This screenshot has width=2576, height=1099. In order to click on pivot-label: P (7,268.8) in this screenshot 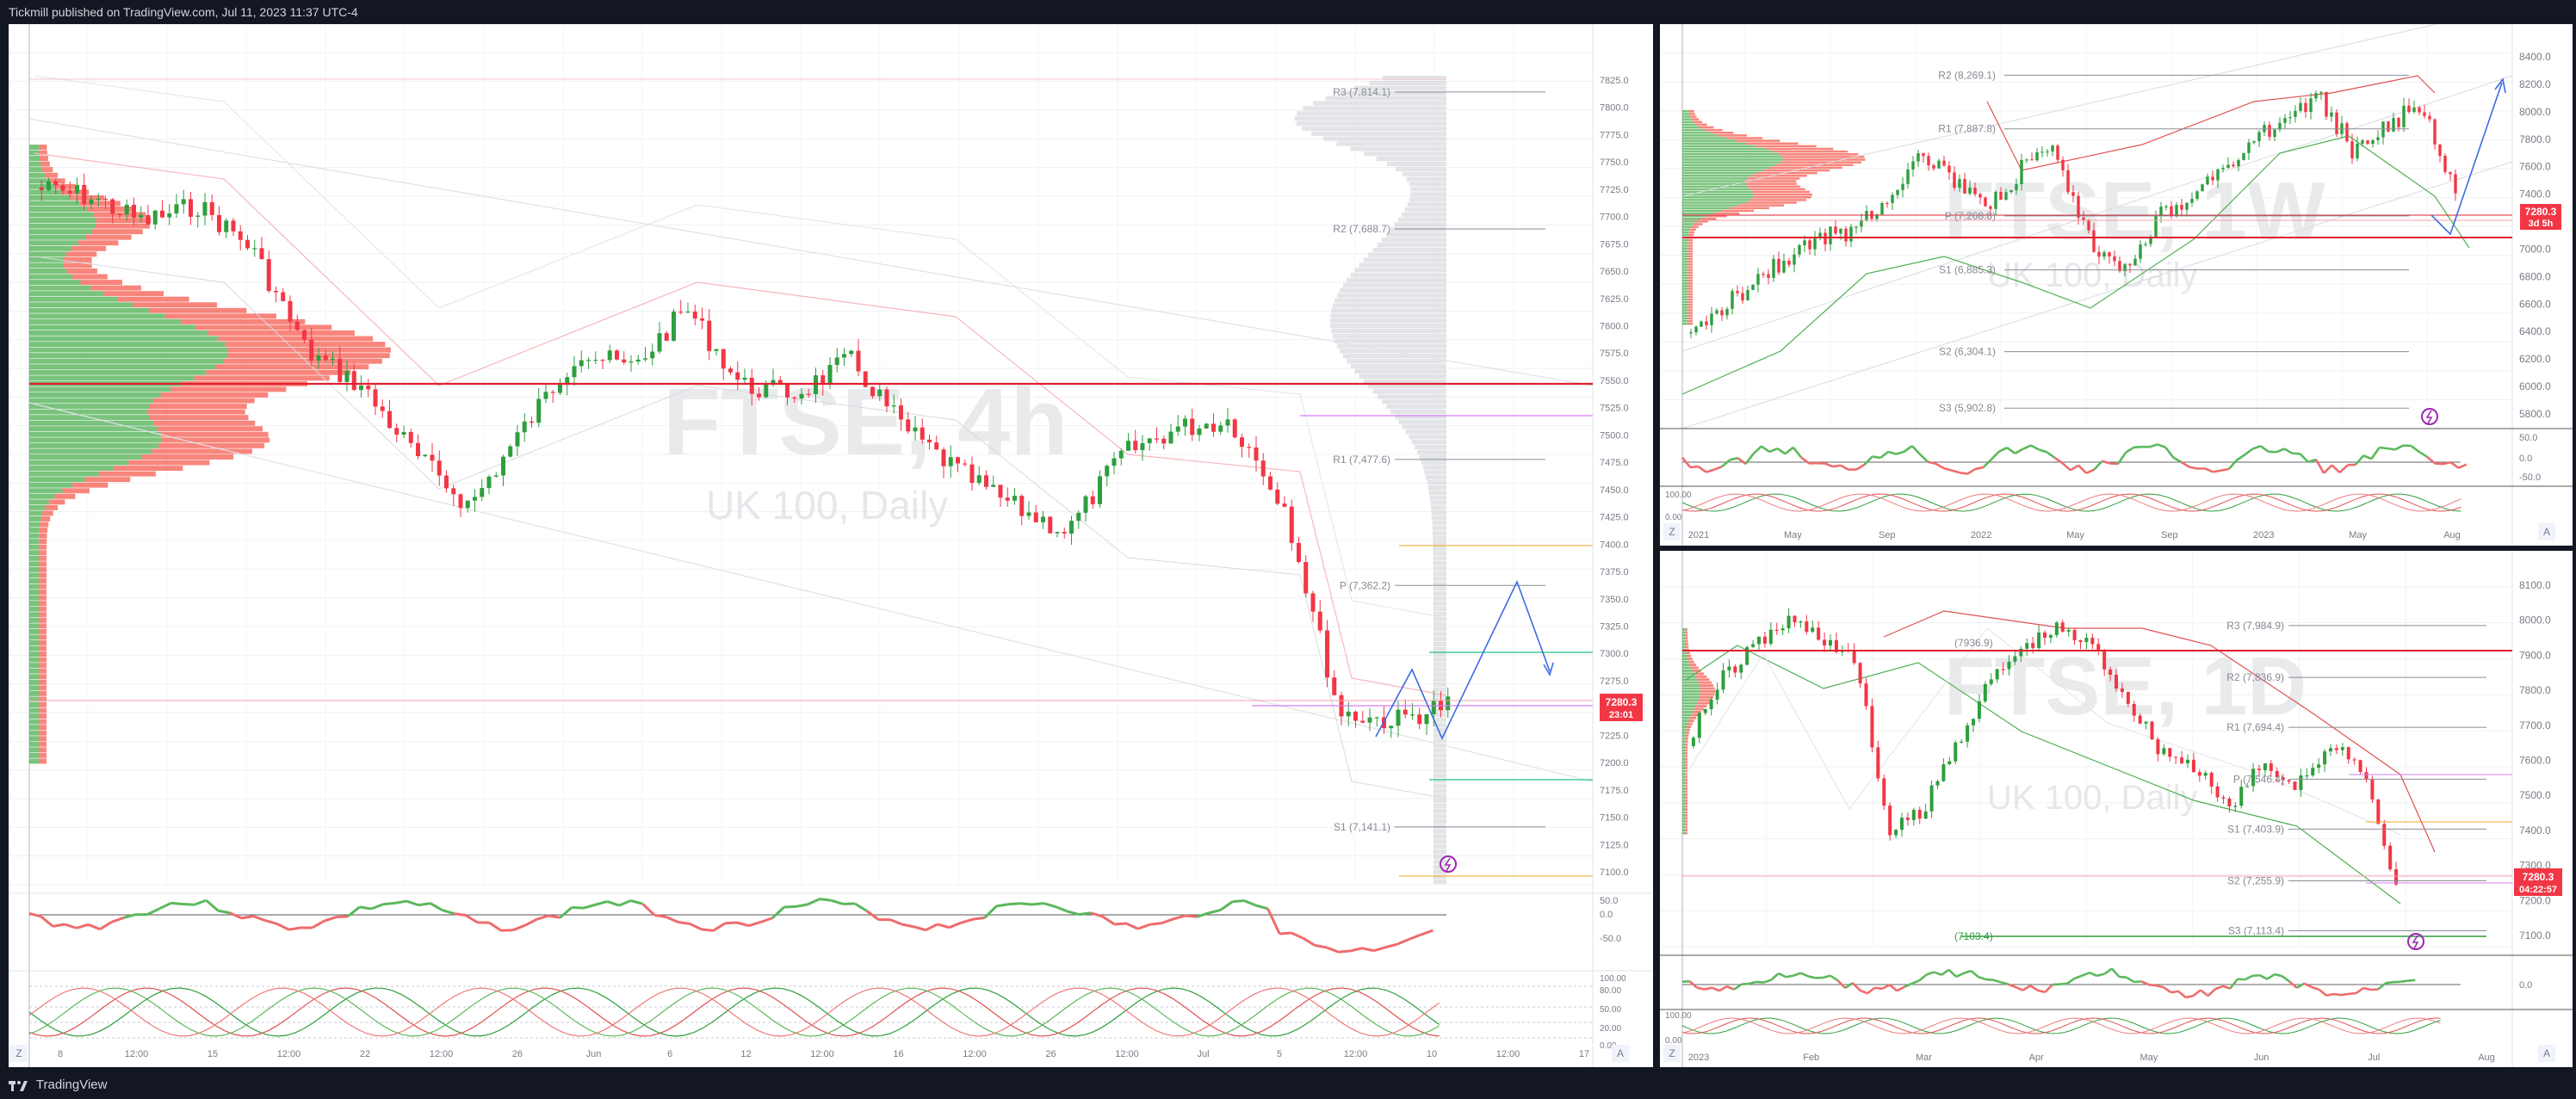, I will do `click(1971, 216)`.